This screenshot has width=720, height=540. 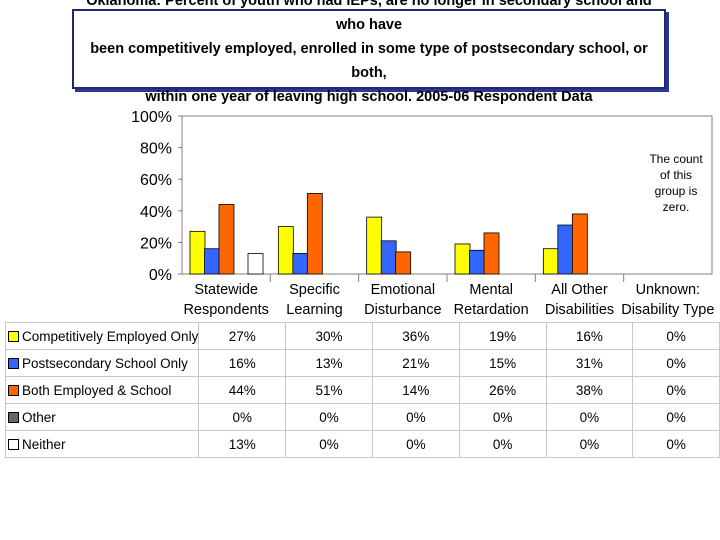 What do you see at coordinates (102, 417) in the screenshot?
I see `legend-entry: Other` at bounding box center [102, 417].